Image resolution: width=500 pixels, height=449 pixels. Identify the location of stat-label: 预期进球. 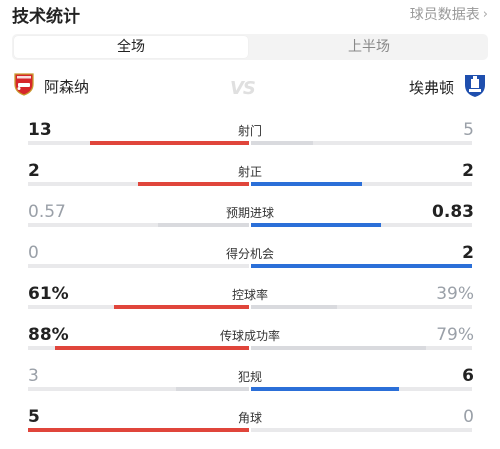
(249, 213).